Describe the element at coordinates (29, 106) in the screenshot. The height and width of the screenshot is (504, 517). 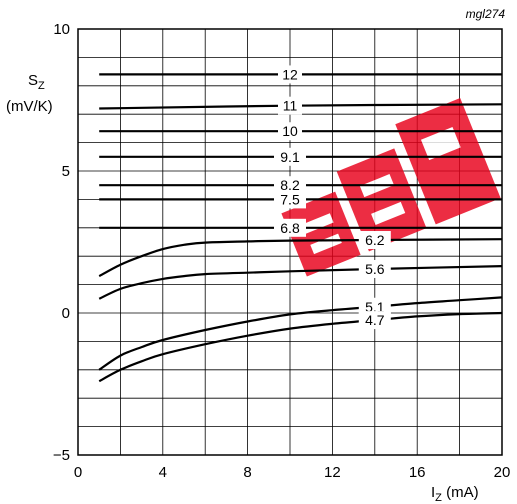
I see `y-axis-unit: (mV/K)` at that location.